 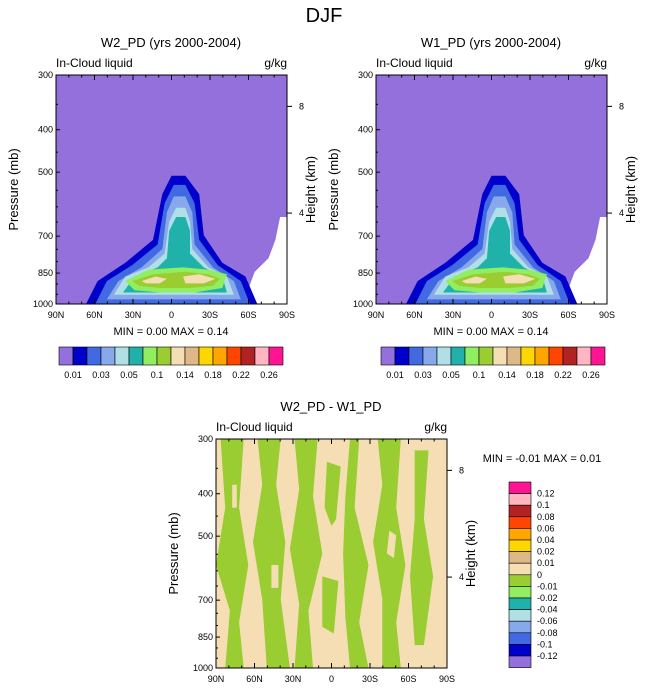 What do you see at coordinates (491, 42) in the screenshot?
I see `panel-title: W1_PD (yrs 2000-2004)` at bounding box center [491, 42].